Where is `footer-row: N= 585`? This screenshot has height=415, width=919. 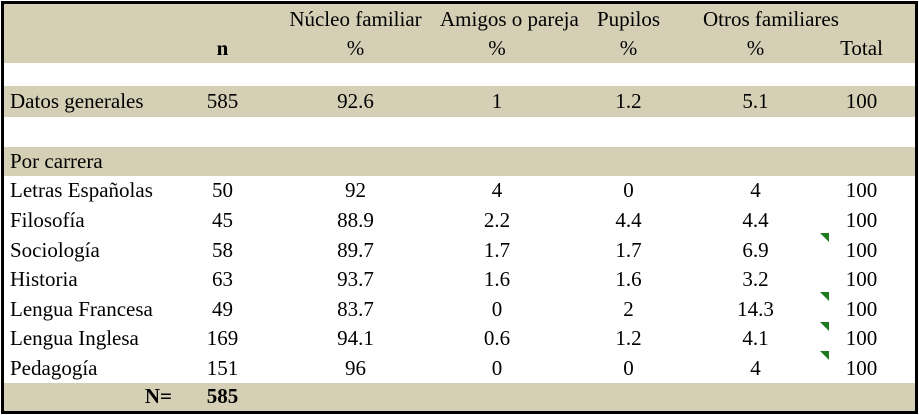
footer-row: N= 585 is located at coordinates (459, 396).